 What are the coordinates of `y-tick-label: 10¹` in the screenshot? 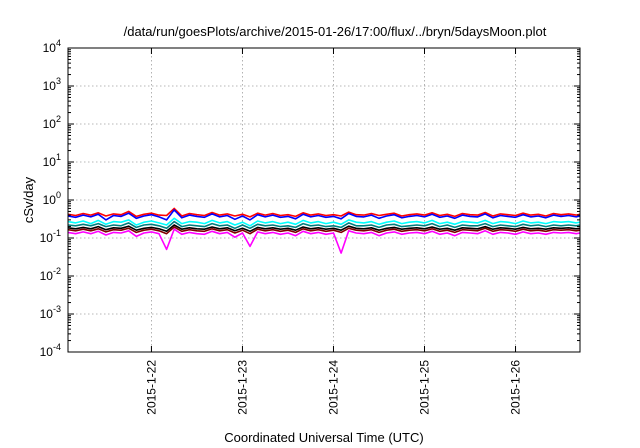 It's located at (52, 160).